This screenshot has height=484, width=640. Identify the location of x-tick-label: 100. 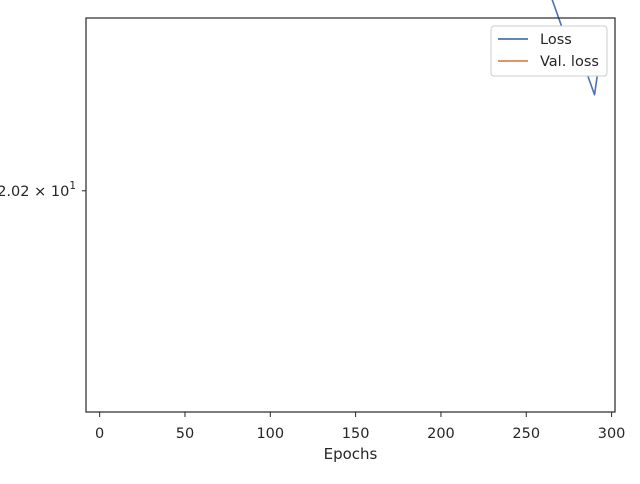
(270, 434).